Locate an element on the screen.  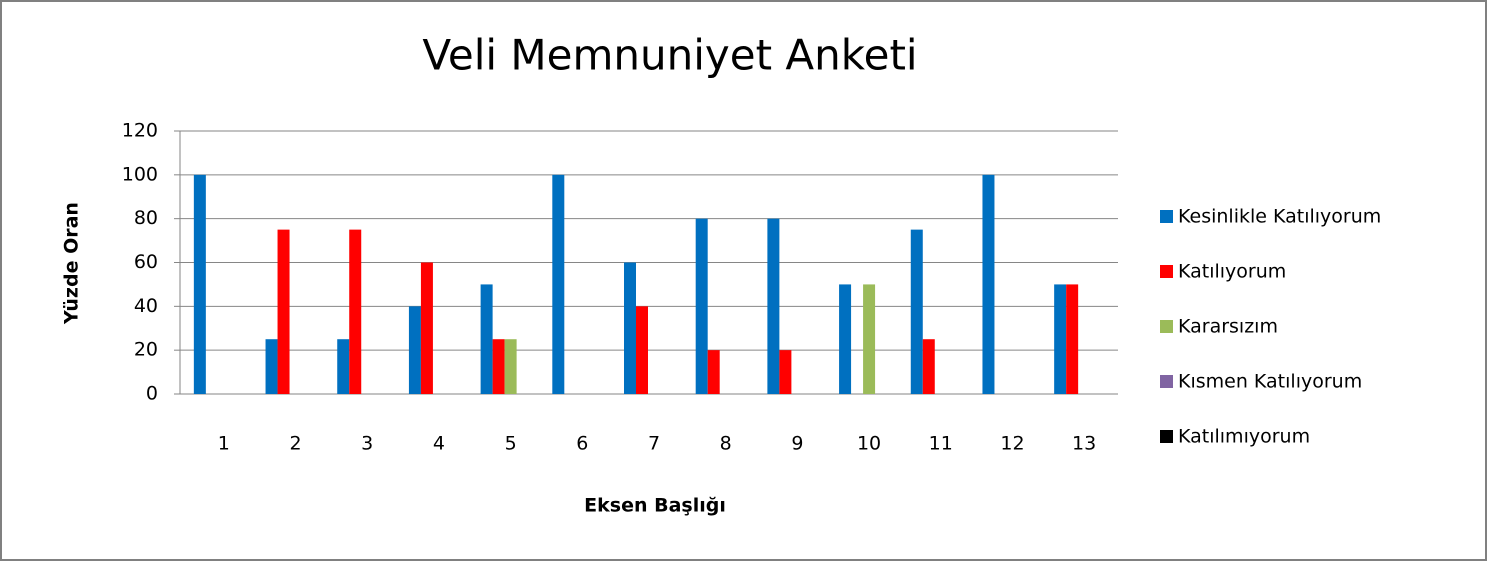
x-tick-label: 12 is located at coordinates (1012, 444).